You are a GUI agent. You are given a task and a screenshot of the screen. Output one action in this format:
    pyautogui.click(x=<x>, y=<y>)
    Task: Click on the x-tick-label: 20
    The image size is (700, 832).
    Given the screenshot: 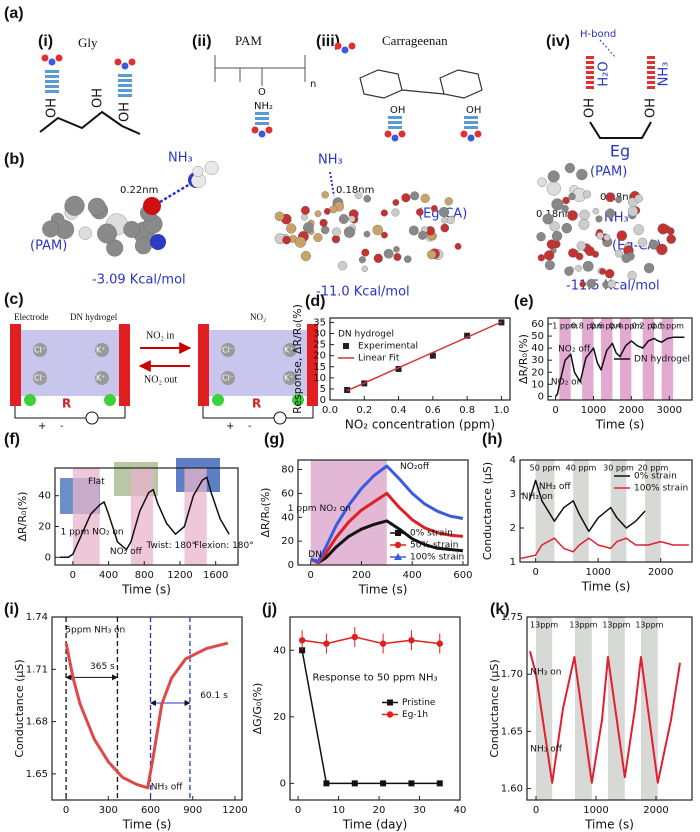 What is the action you would take?
    pyautogui.click(x=379, y=810)
    